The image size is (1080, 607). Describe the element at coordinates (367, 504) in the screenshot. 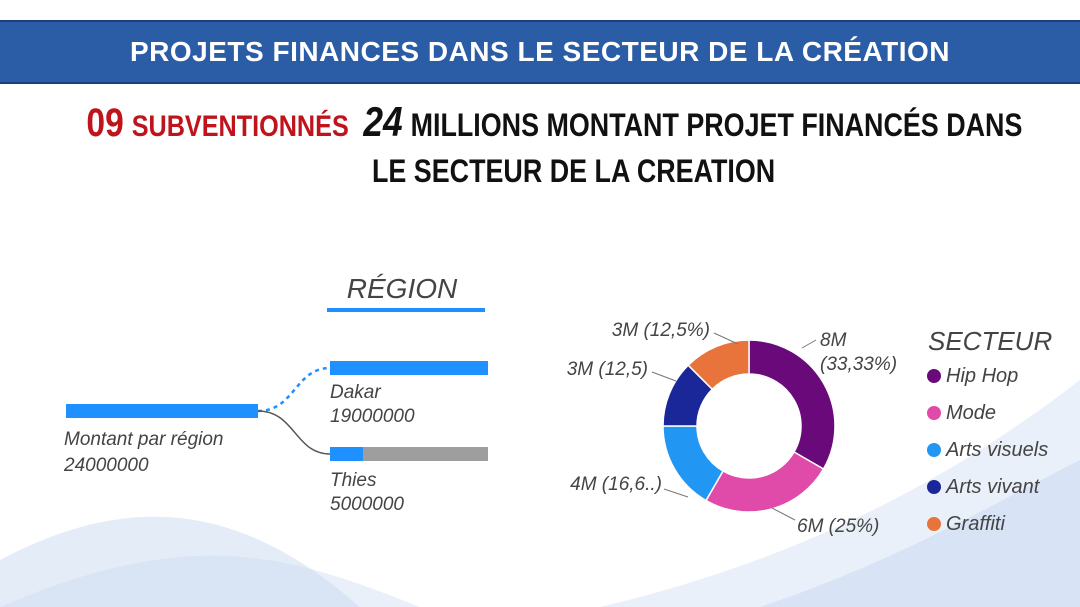

I see `bar-thies-value: 5000000` at that location.